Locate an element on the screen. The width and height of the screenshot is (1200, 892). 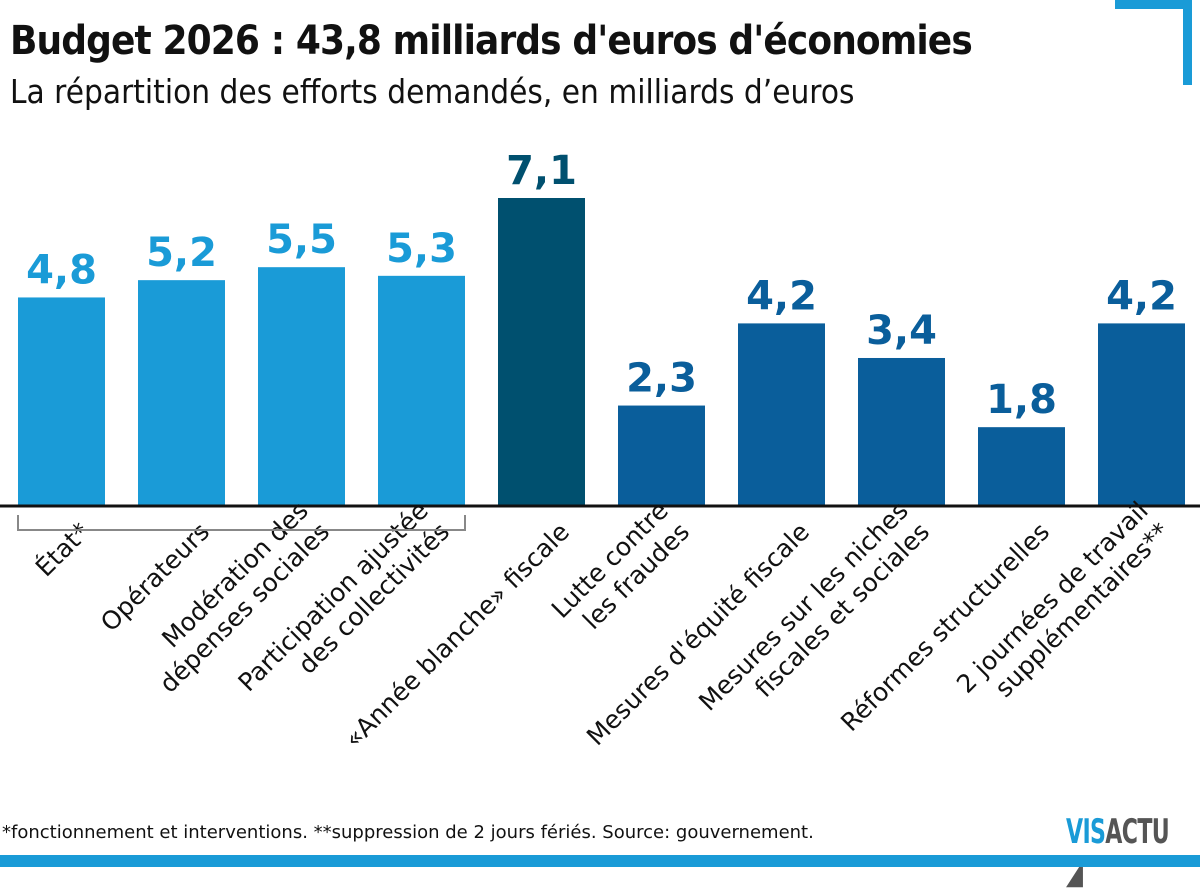
corner-decoration is located at coordinates (1153, 42).